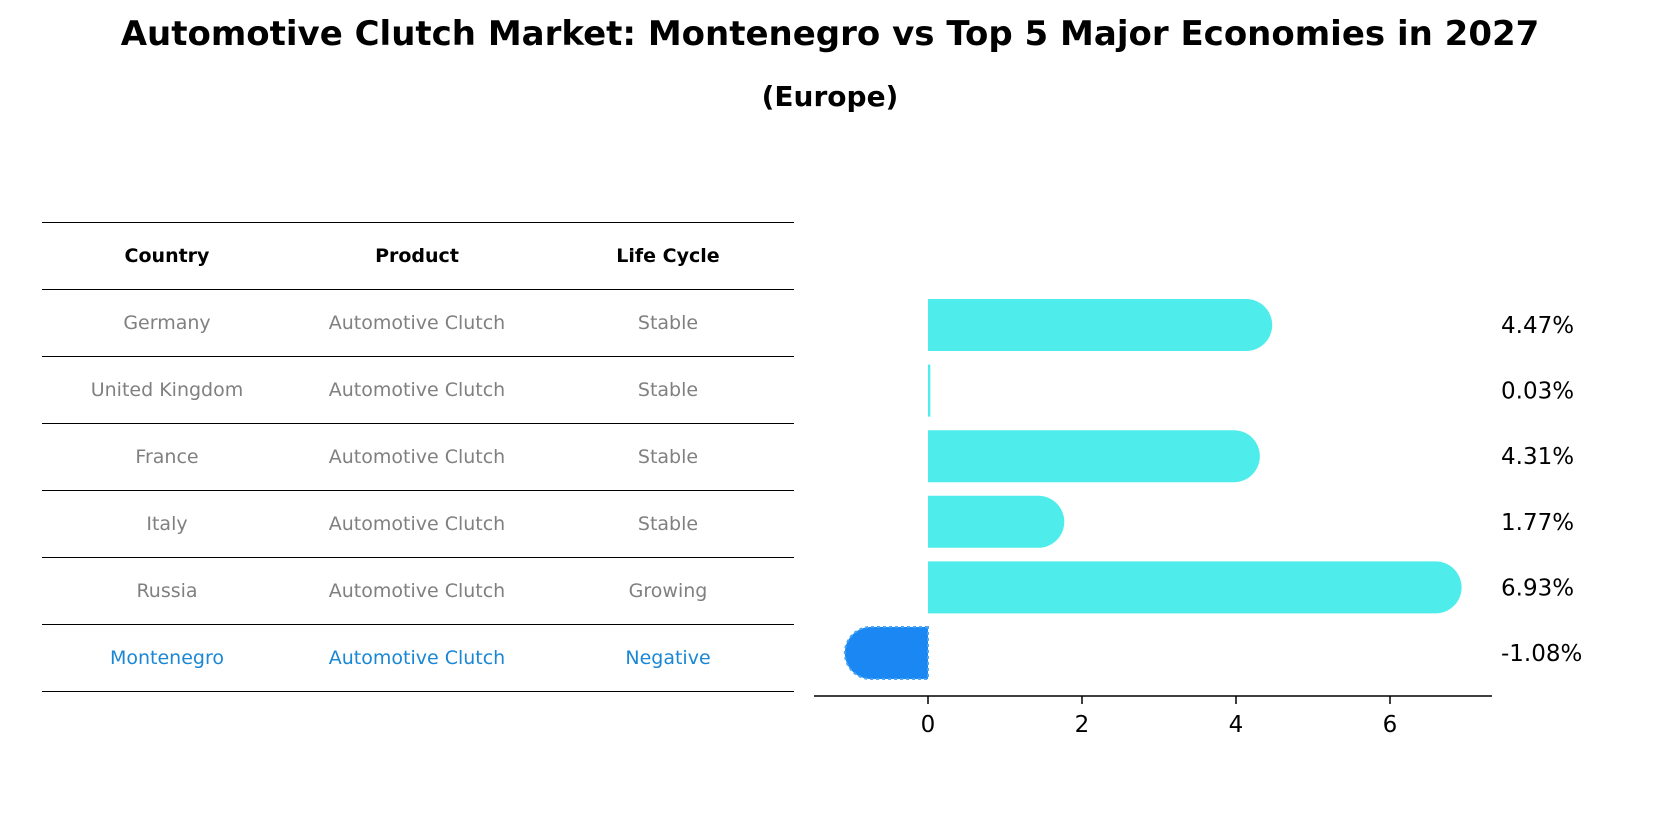  I want to click on cell-country: United Kingdom, so click(167, 390).